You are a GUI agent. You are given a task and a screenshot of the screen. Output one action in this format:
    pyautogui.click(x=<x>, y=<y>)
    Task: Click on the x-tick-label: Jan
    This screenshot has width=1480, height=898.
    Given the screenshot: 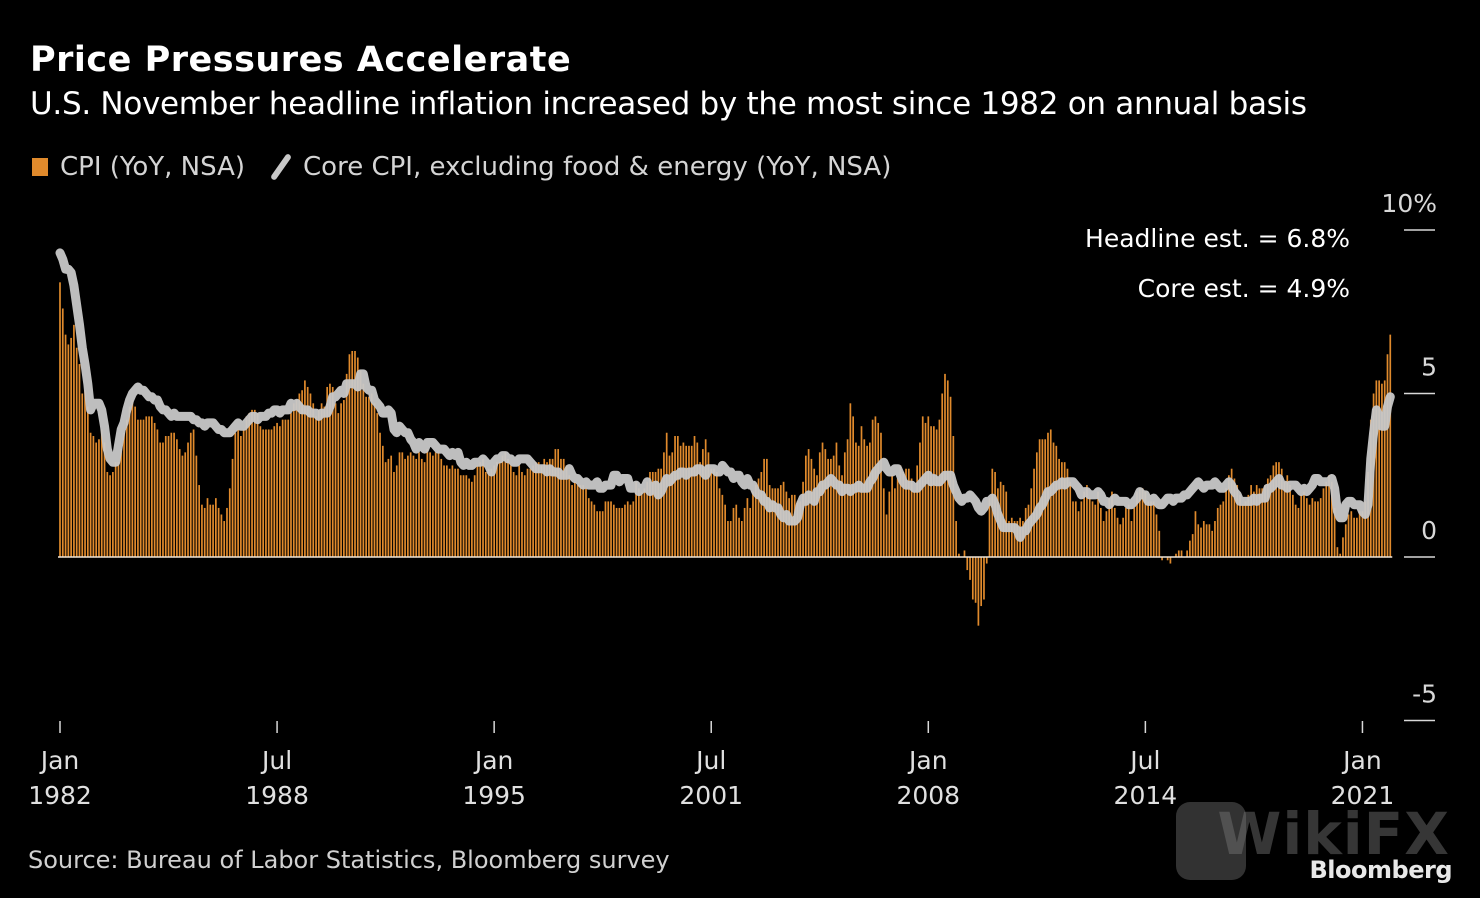 What is the action you would take?
    pyautogui.click(x=493, y=760)
    